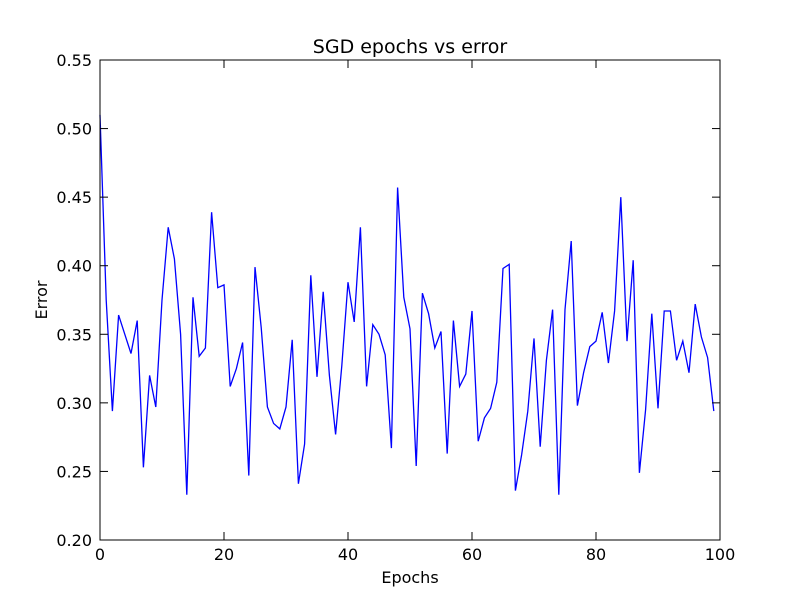  Describe the element at coordinates (596, 554) in the screenshot. I see `x-tick-label: 80` at that location.